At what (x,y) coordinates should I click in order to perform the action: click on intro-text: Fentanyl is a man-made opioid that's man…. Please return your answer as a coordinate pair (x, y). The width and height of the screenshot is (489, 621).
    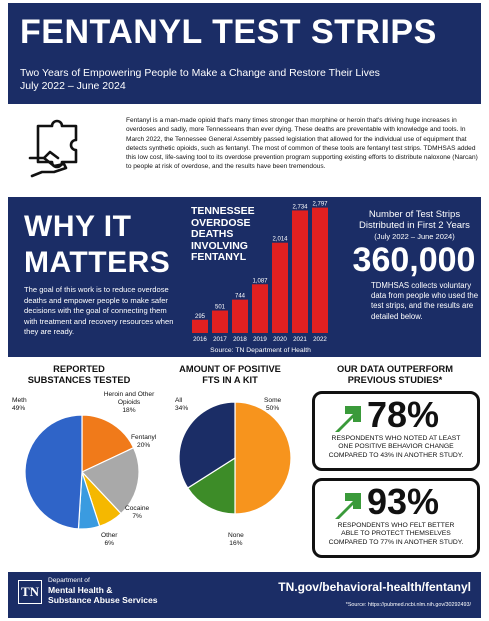
    Looking at the image, I should click on (302, 144).